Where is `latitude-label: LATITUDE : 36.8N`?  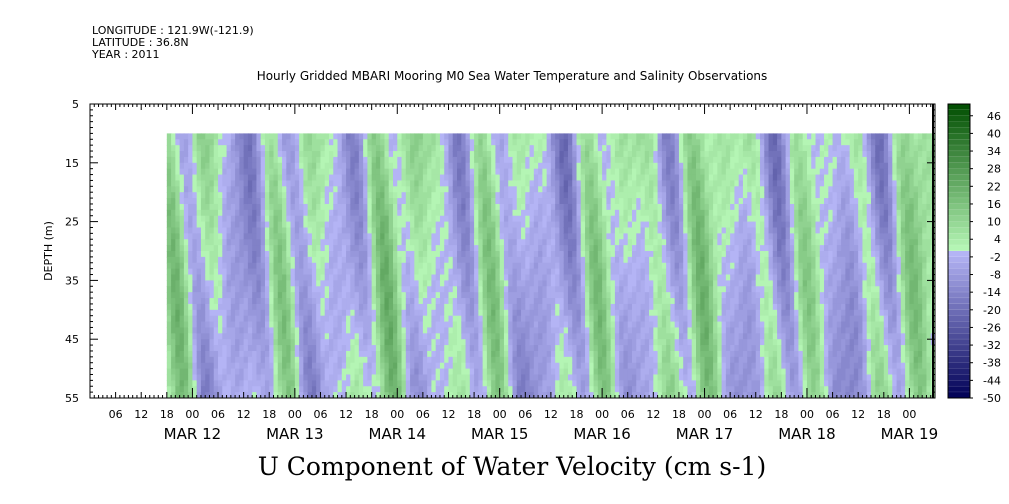
latitude-label: LATITUDE : 36.8N is located at coordinates (140, 42).